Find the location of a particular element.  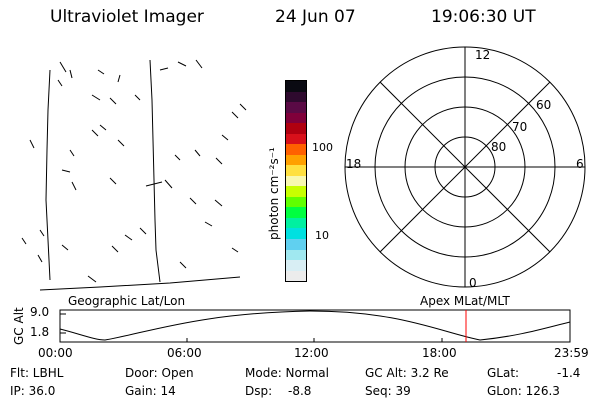

lat-label-80: 80 is located at coordinates (499, 147).